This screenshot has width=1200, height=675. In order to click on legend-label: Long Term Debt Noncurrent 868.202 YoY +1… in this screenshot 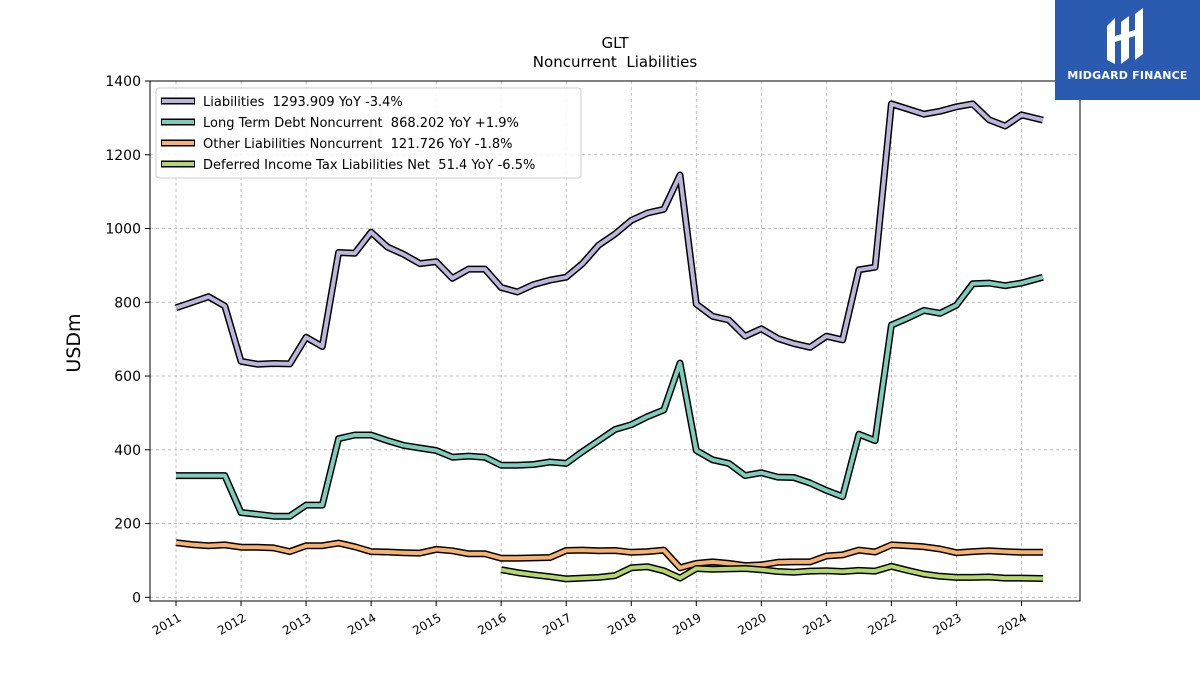, I will do `click(361, 123)`.